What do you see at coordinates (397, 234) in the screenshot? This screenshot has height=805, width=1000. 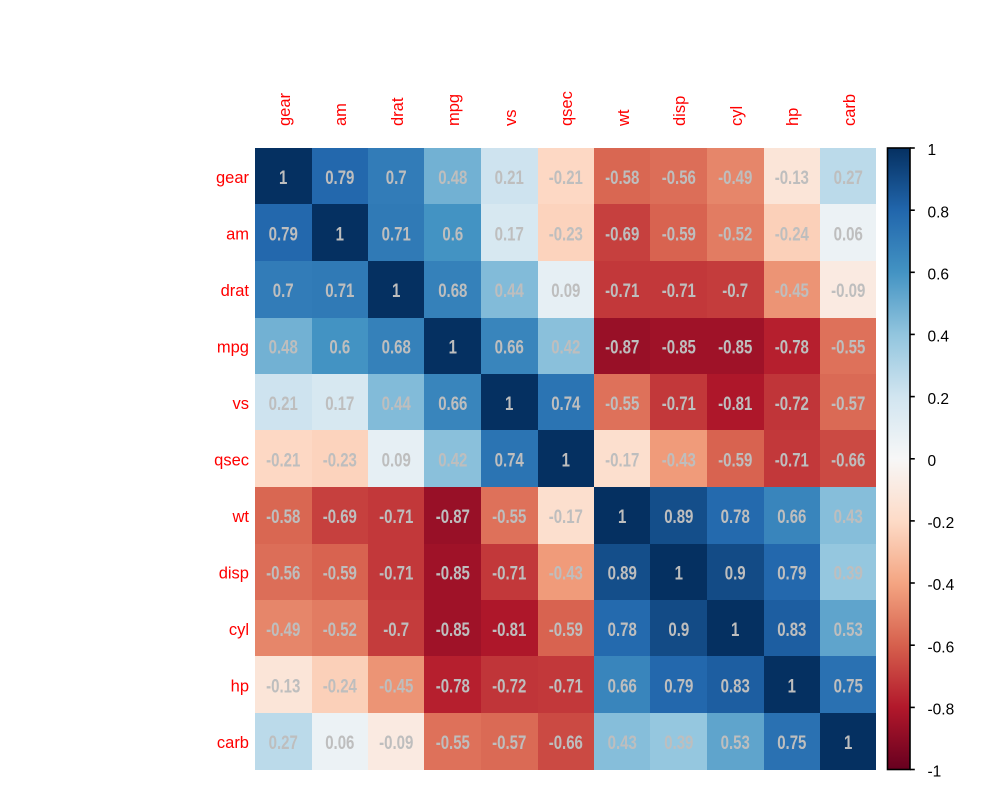 I see `svg-text: 0.71` at bounding box center [397, 234].